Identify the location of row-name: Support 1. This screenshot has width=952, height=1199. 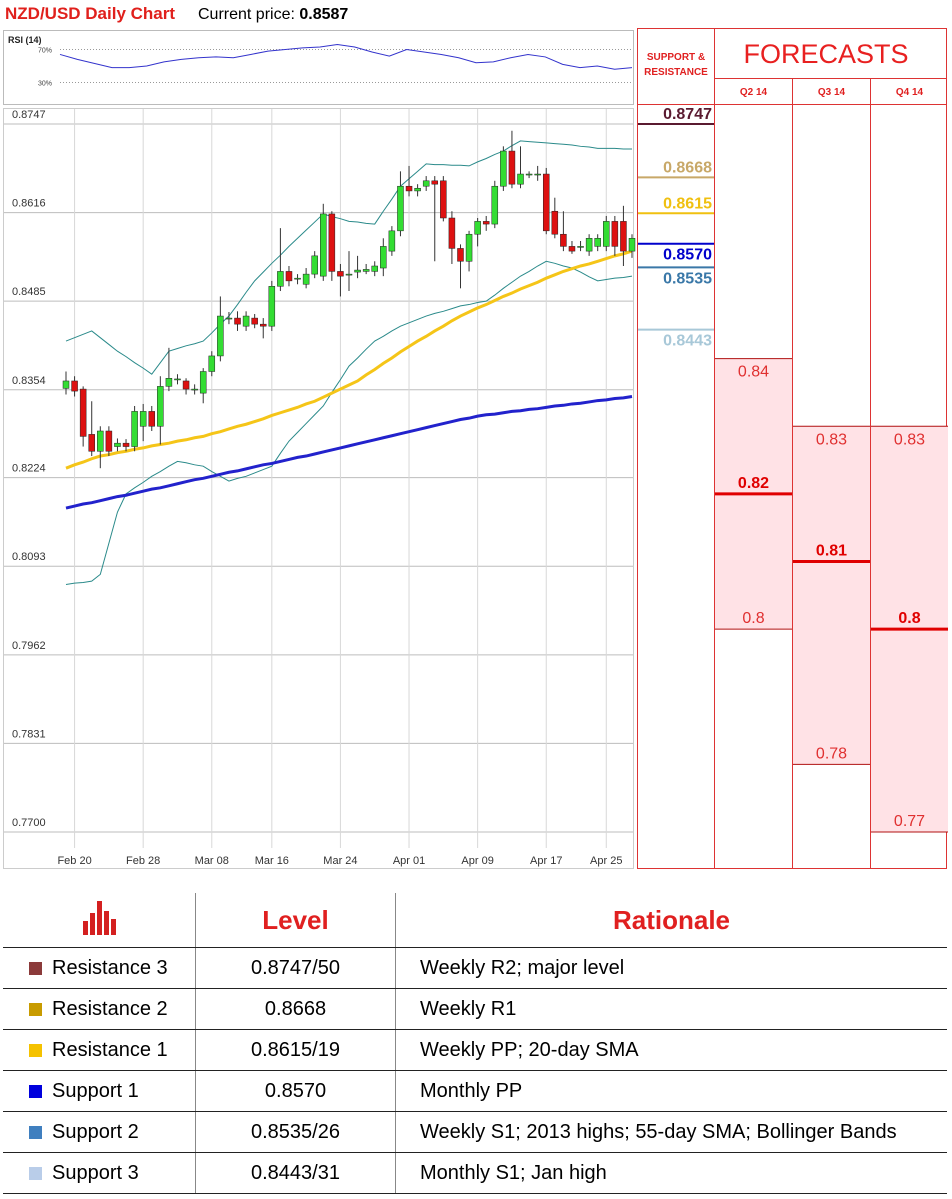
(95, 1090).